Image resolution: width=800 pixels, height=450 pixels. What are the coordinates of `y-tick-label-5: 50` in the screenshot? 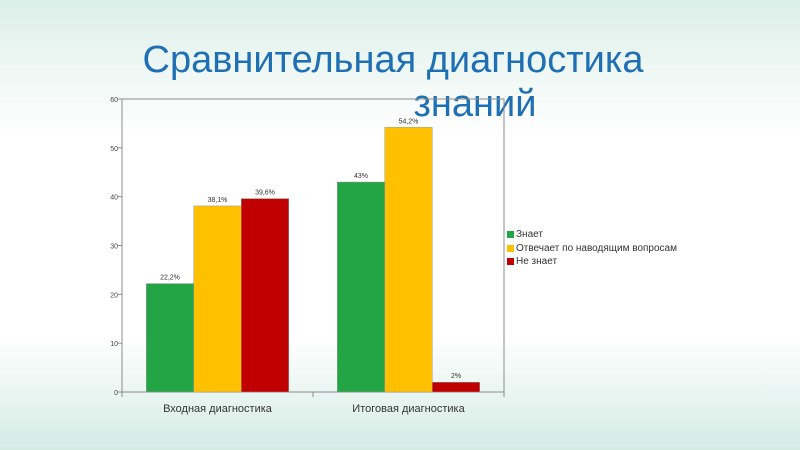 It's located at (114, 149).